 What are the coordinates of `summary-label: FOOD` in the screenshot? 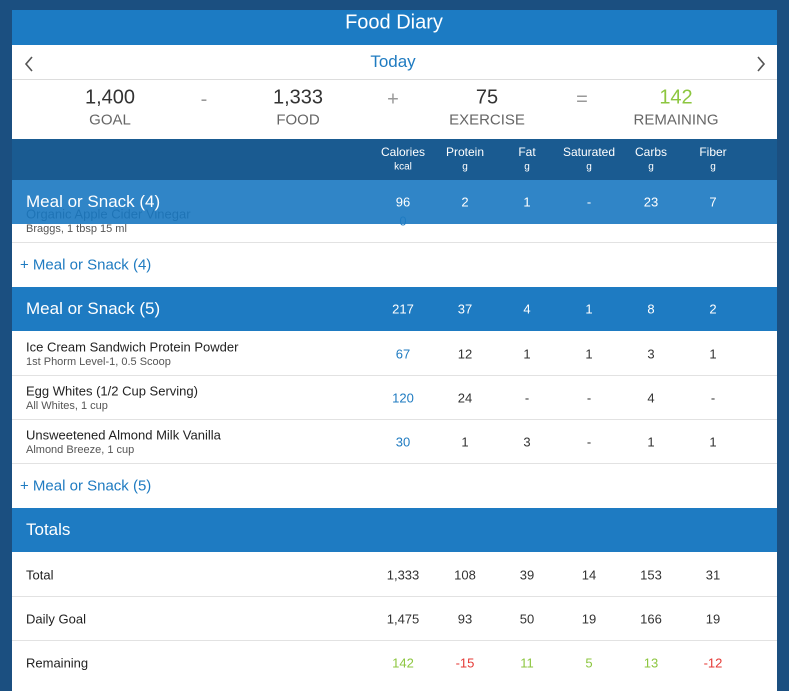 It's located at (298, 120).